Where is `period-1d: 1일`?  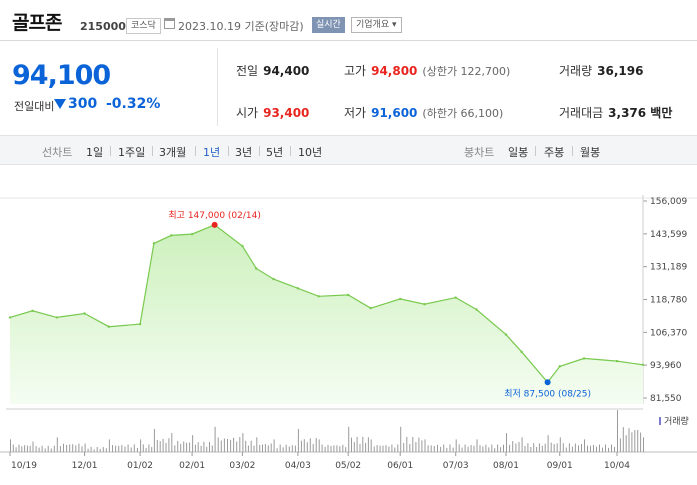
period-1d: 1일 is located at coordinates (95, 152).